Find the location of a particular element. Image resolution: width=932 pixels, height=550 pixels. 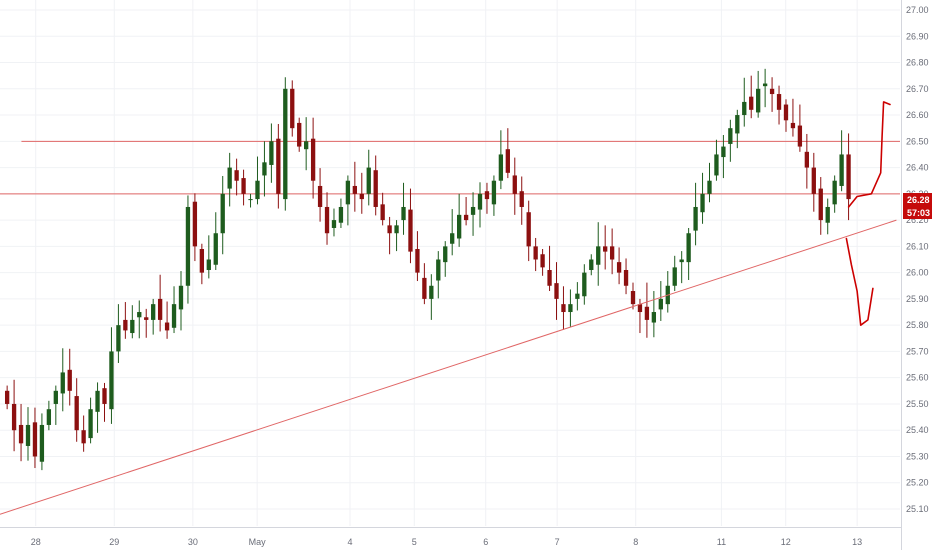

y-tick-label: 26.90 is located at coordinates (917, 36).